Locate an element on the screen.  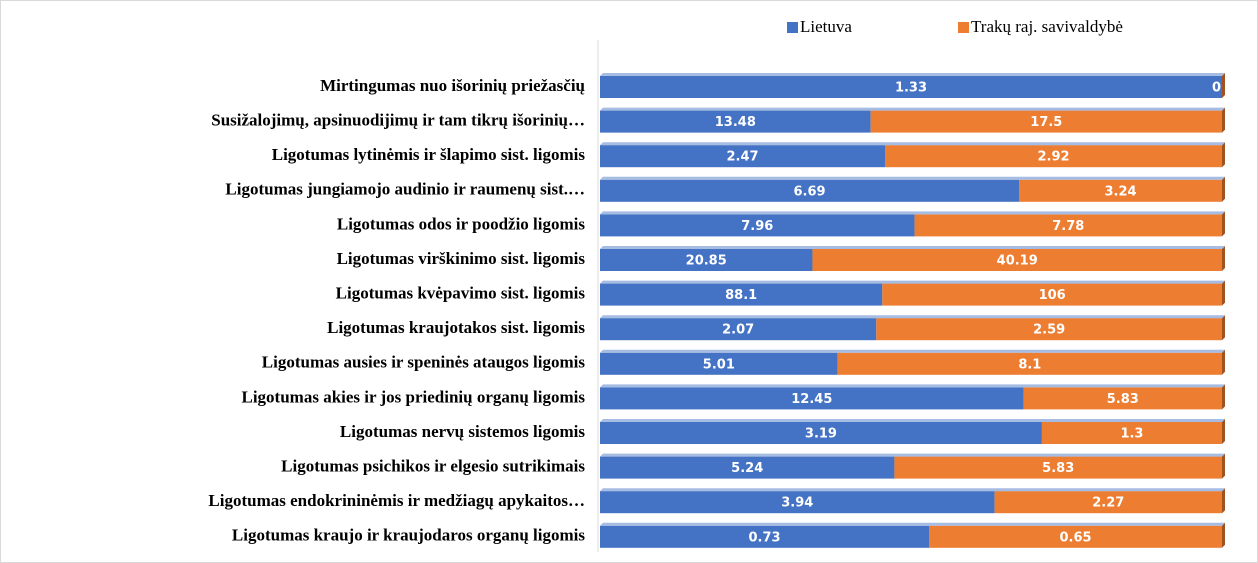
data-label: 3.24 is located at coordinates (1120, 191).